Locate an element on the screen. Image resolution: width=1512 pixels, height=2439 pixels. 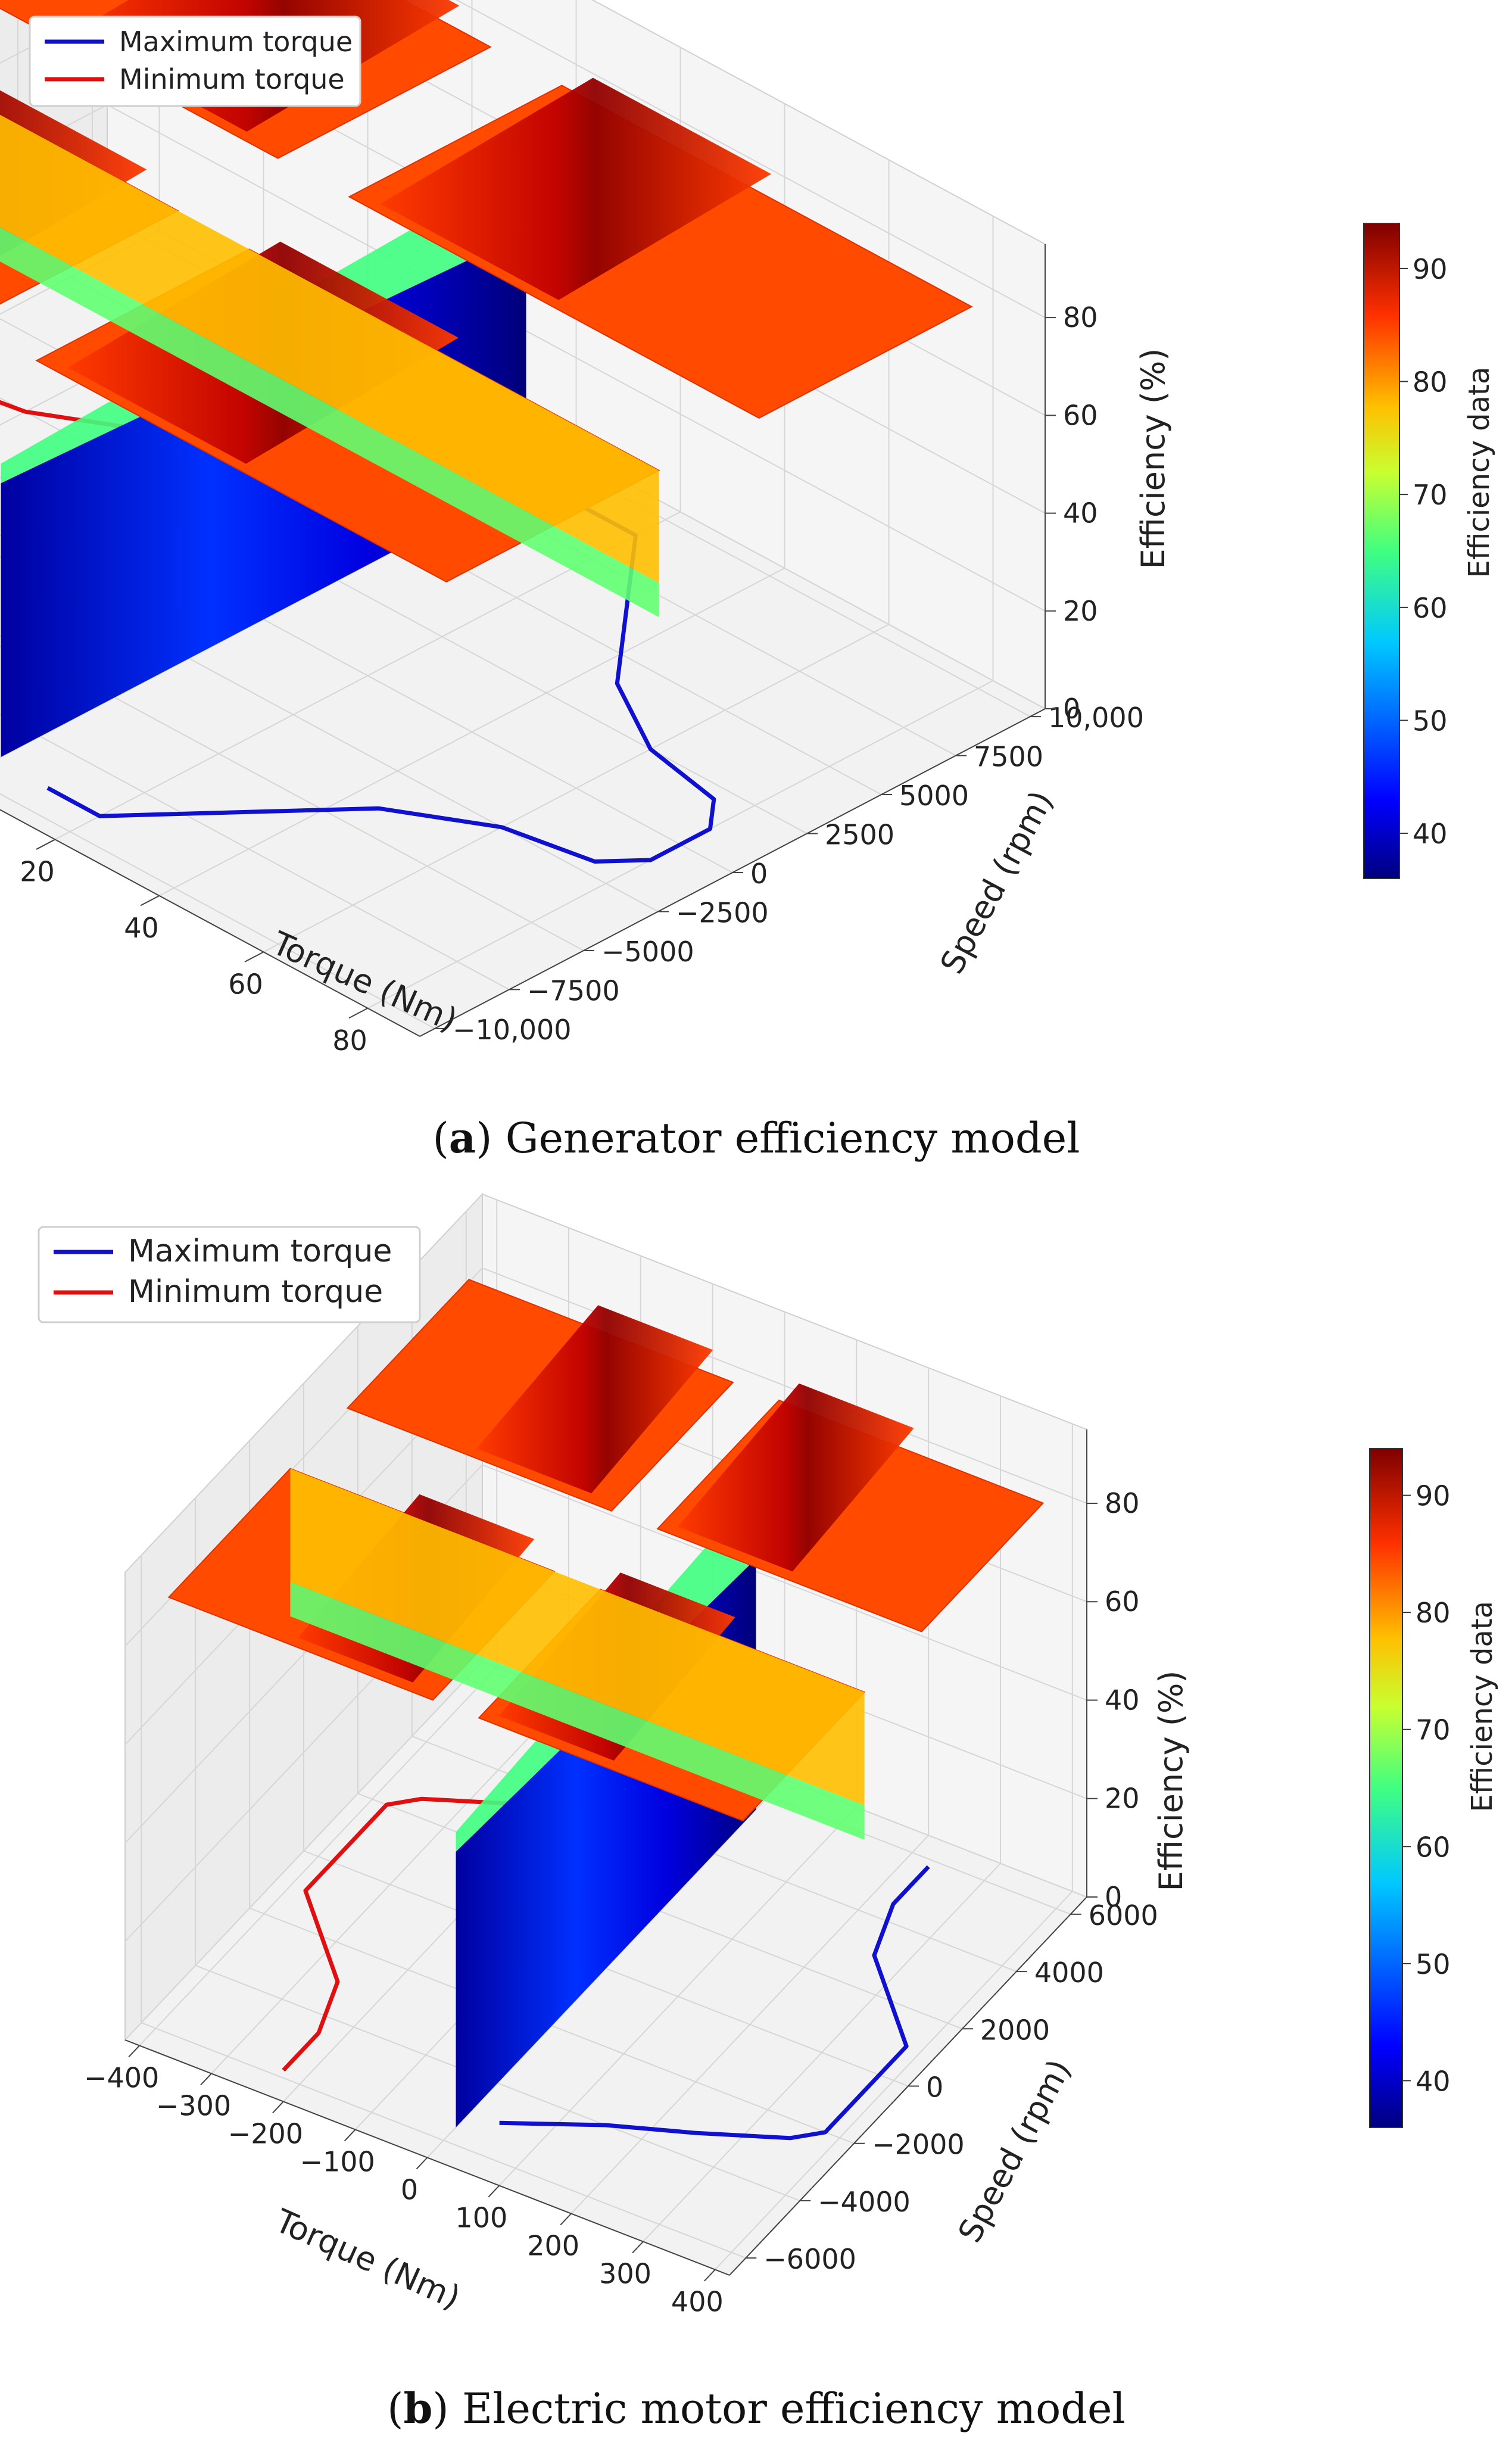
colorbar-title: Efficiency data is located at coordinates (1482, 1706).